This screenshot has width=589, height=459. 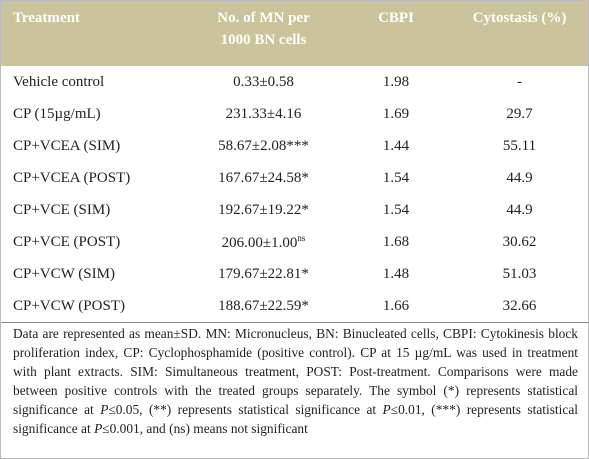 What do you see at coordinates (259, 242) in the screenshot?
I see `cell-text: 206.00±1.00` at bounding box center [259, 242].